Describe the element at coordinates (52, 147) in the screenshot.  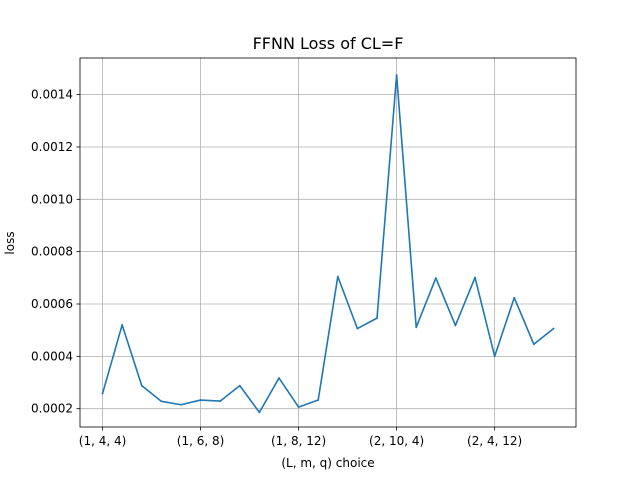
I see `y-tick-label: 0.0012` at that location.